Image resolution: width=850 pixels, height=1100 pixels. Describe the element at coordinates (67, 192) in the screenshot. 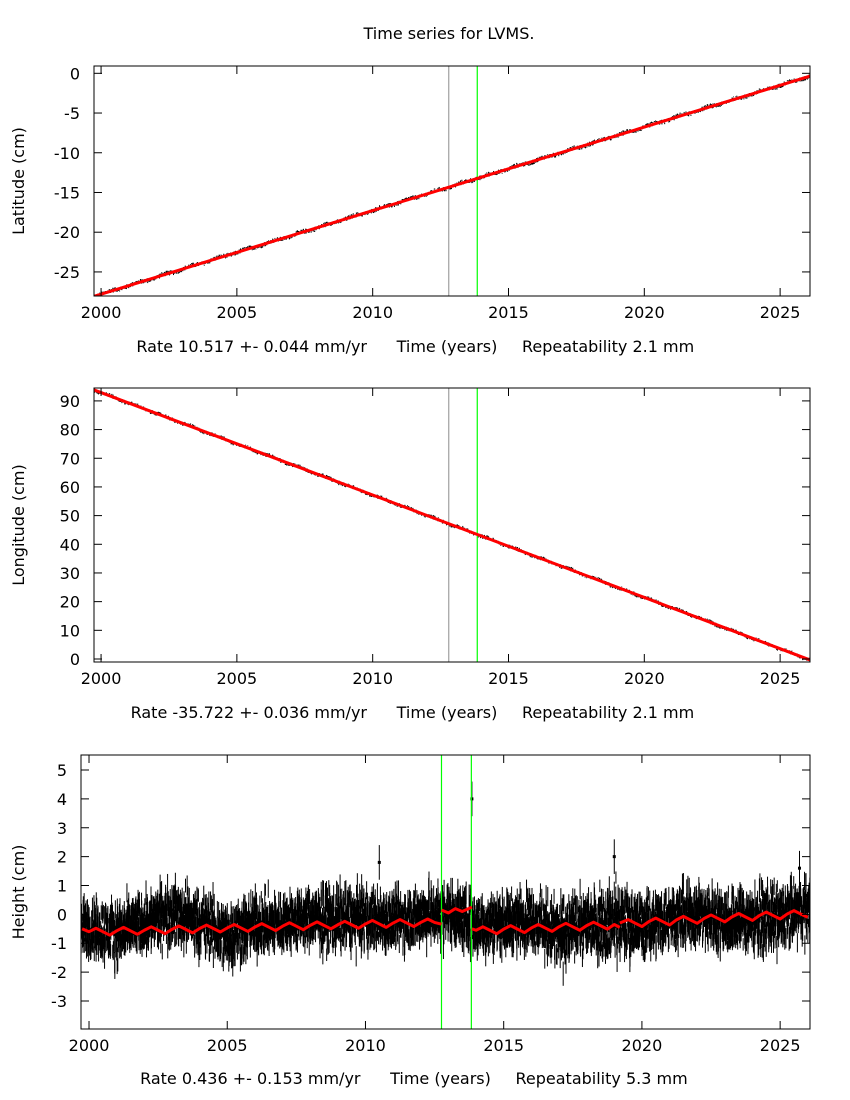

I see `y-tick-label: -15` at that location.